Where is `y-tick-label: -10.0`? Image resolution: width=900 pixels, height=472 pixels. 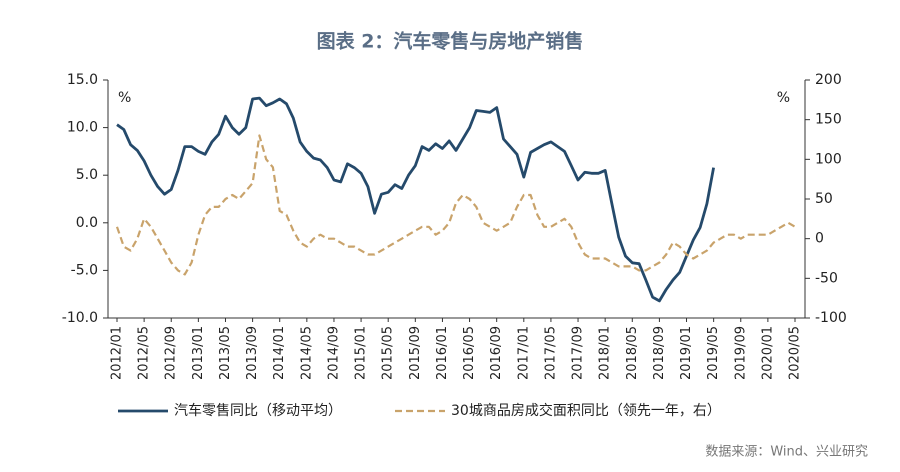
y-tick-label: -10.0 is located at coordinates (80, 318).